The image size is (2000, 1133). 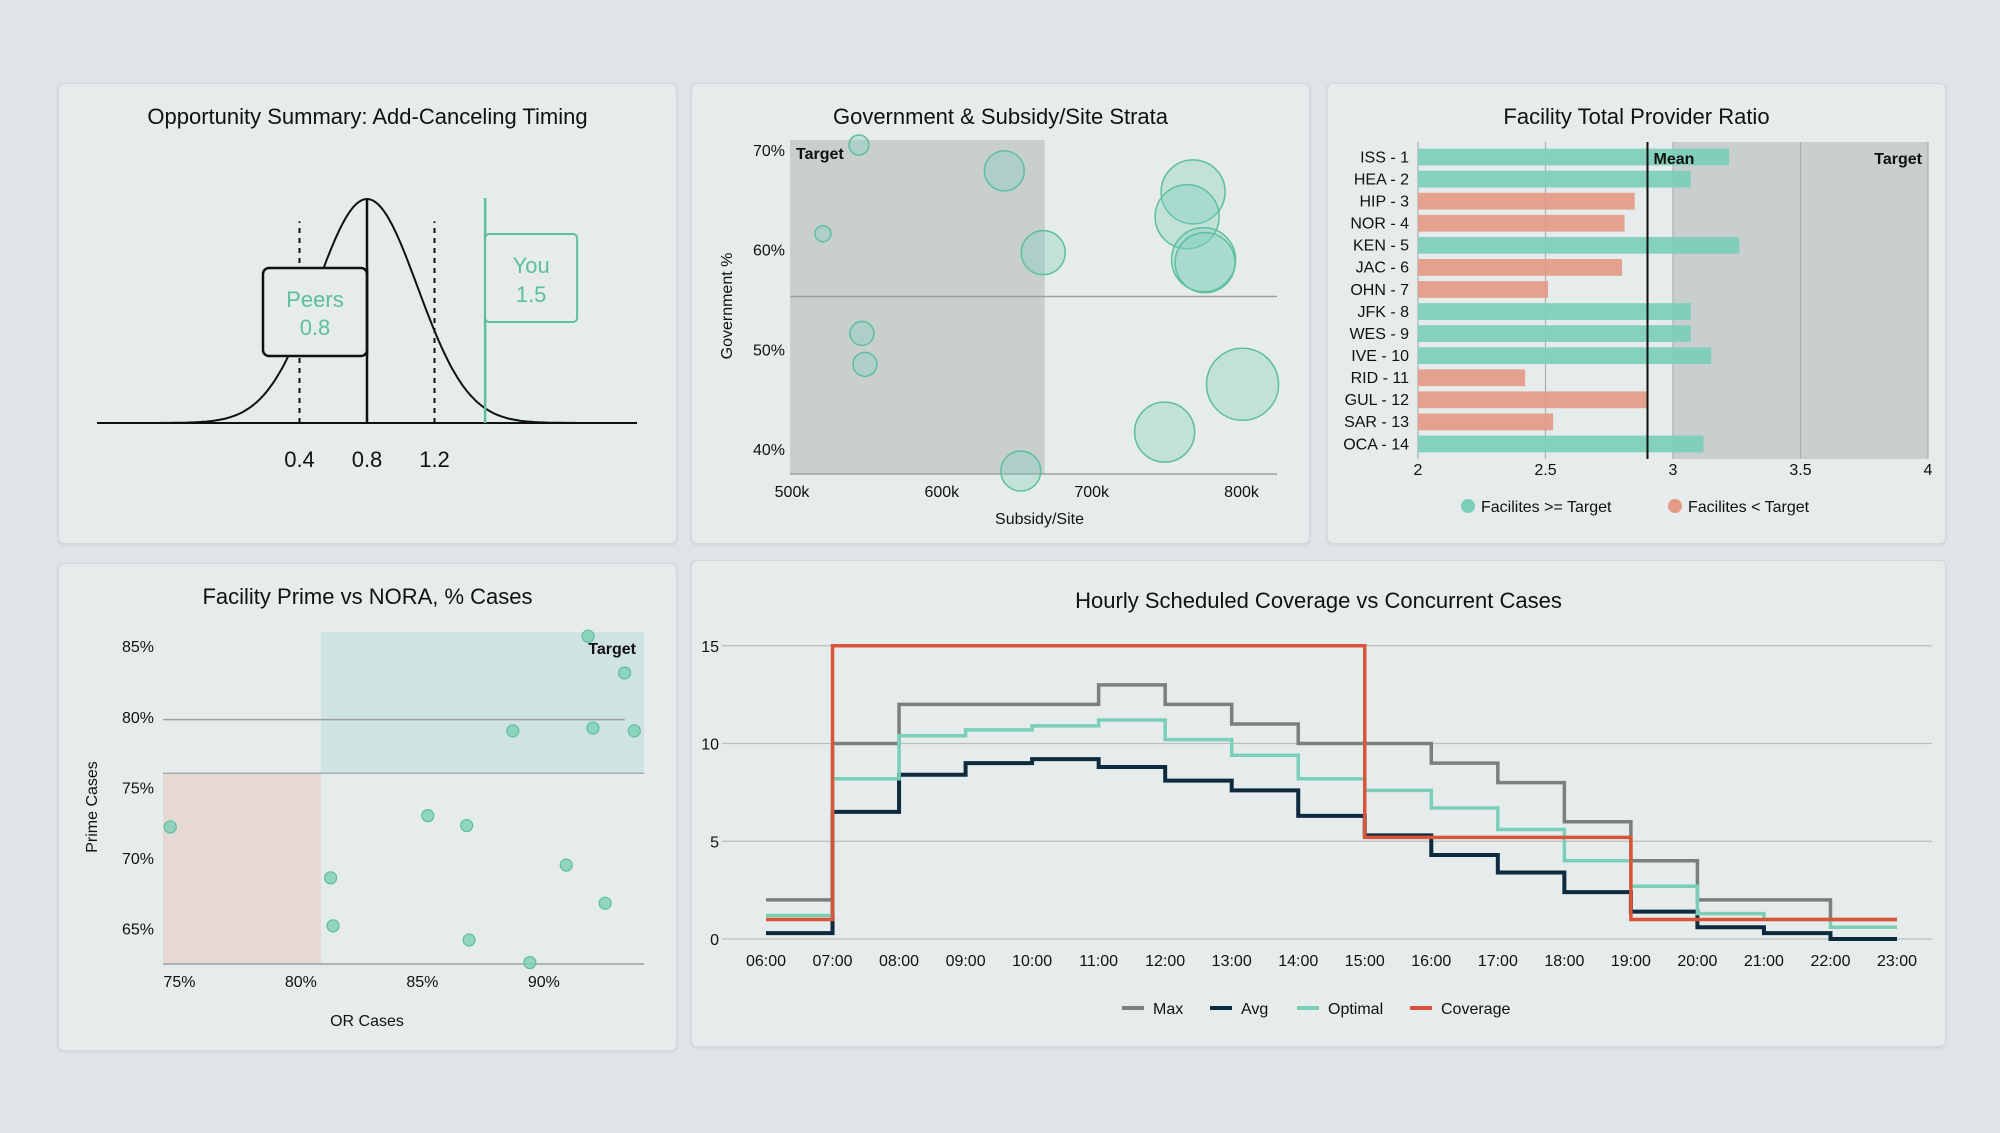 I want to click on hourly-x-tick: 20:00, so click(x=1697, y=961).